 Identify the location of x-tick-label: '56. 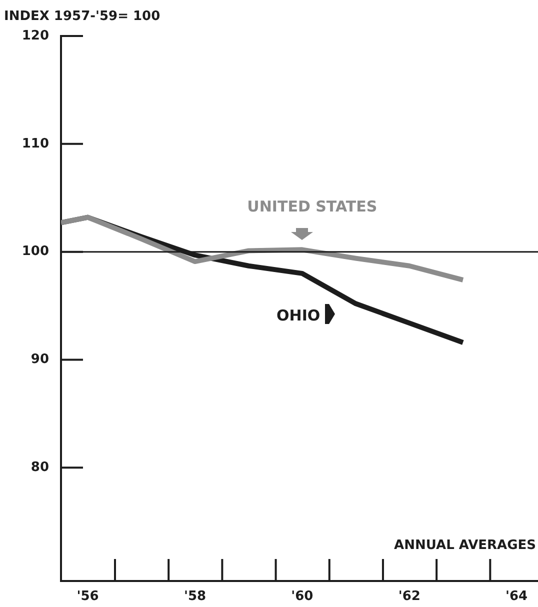
(87, 596).